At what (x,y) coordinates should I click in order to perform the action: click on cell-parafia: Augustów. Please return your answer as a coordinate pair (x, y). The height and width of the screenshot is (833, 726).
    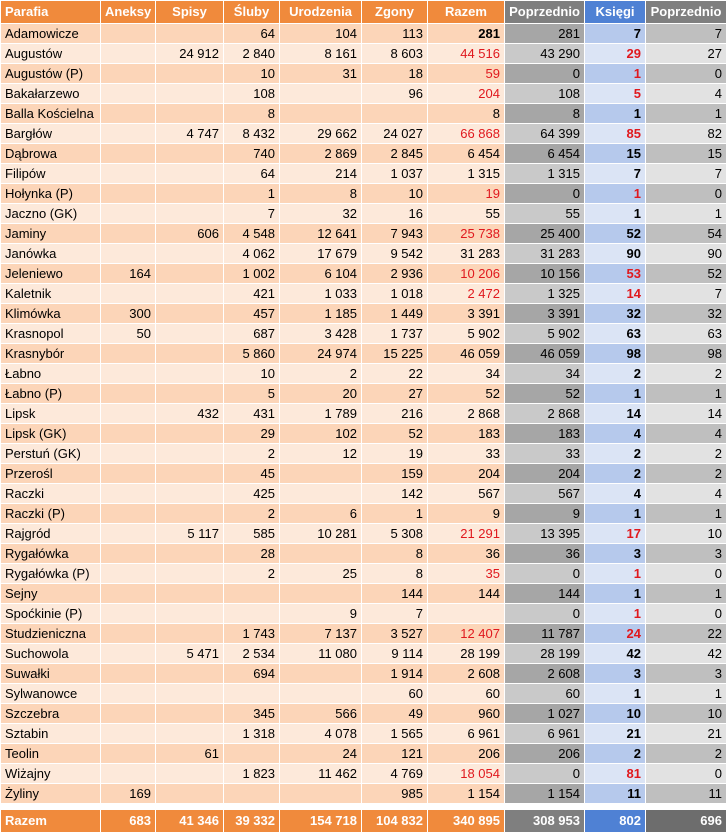
    Looking at the image, I should click on (51, 54).